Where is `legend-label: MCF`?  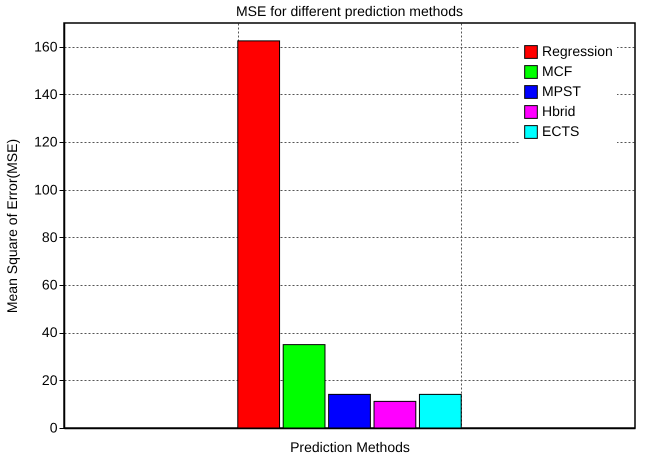
legend-label: MCF is located at coordinates (557, 71).